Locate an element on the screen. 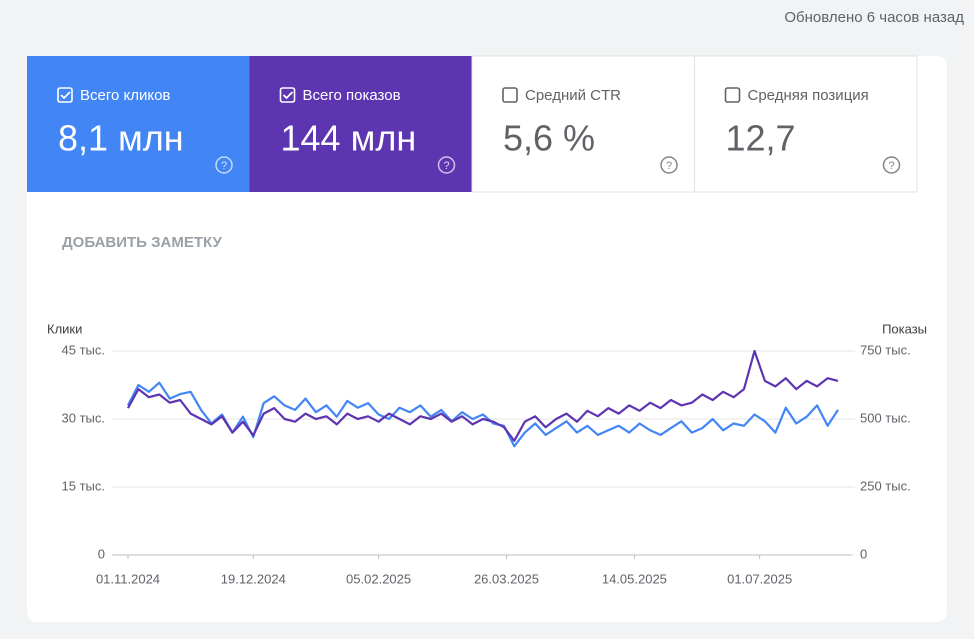 The height and width of the screenshot is (639, 974). y-axis-label: Клики is located at coordinates (64, 328).